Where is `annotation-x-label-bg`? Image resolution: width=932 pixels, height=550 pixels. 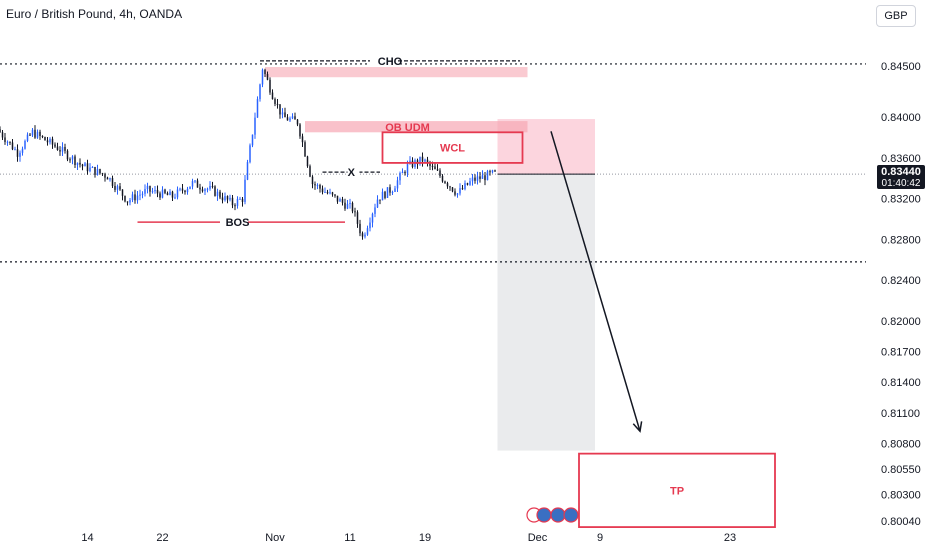 annotation-x-label-bg is located at coordinates (353, 172).